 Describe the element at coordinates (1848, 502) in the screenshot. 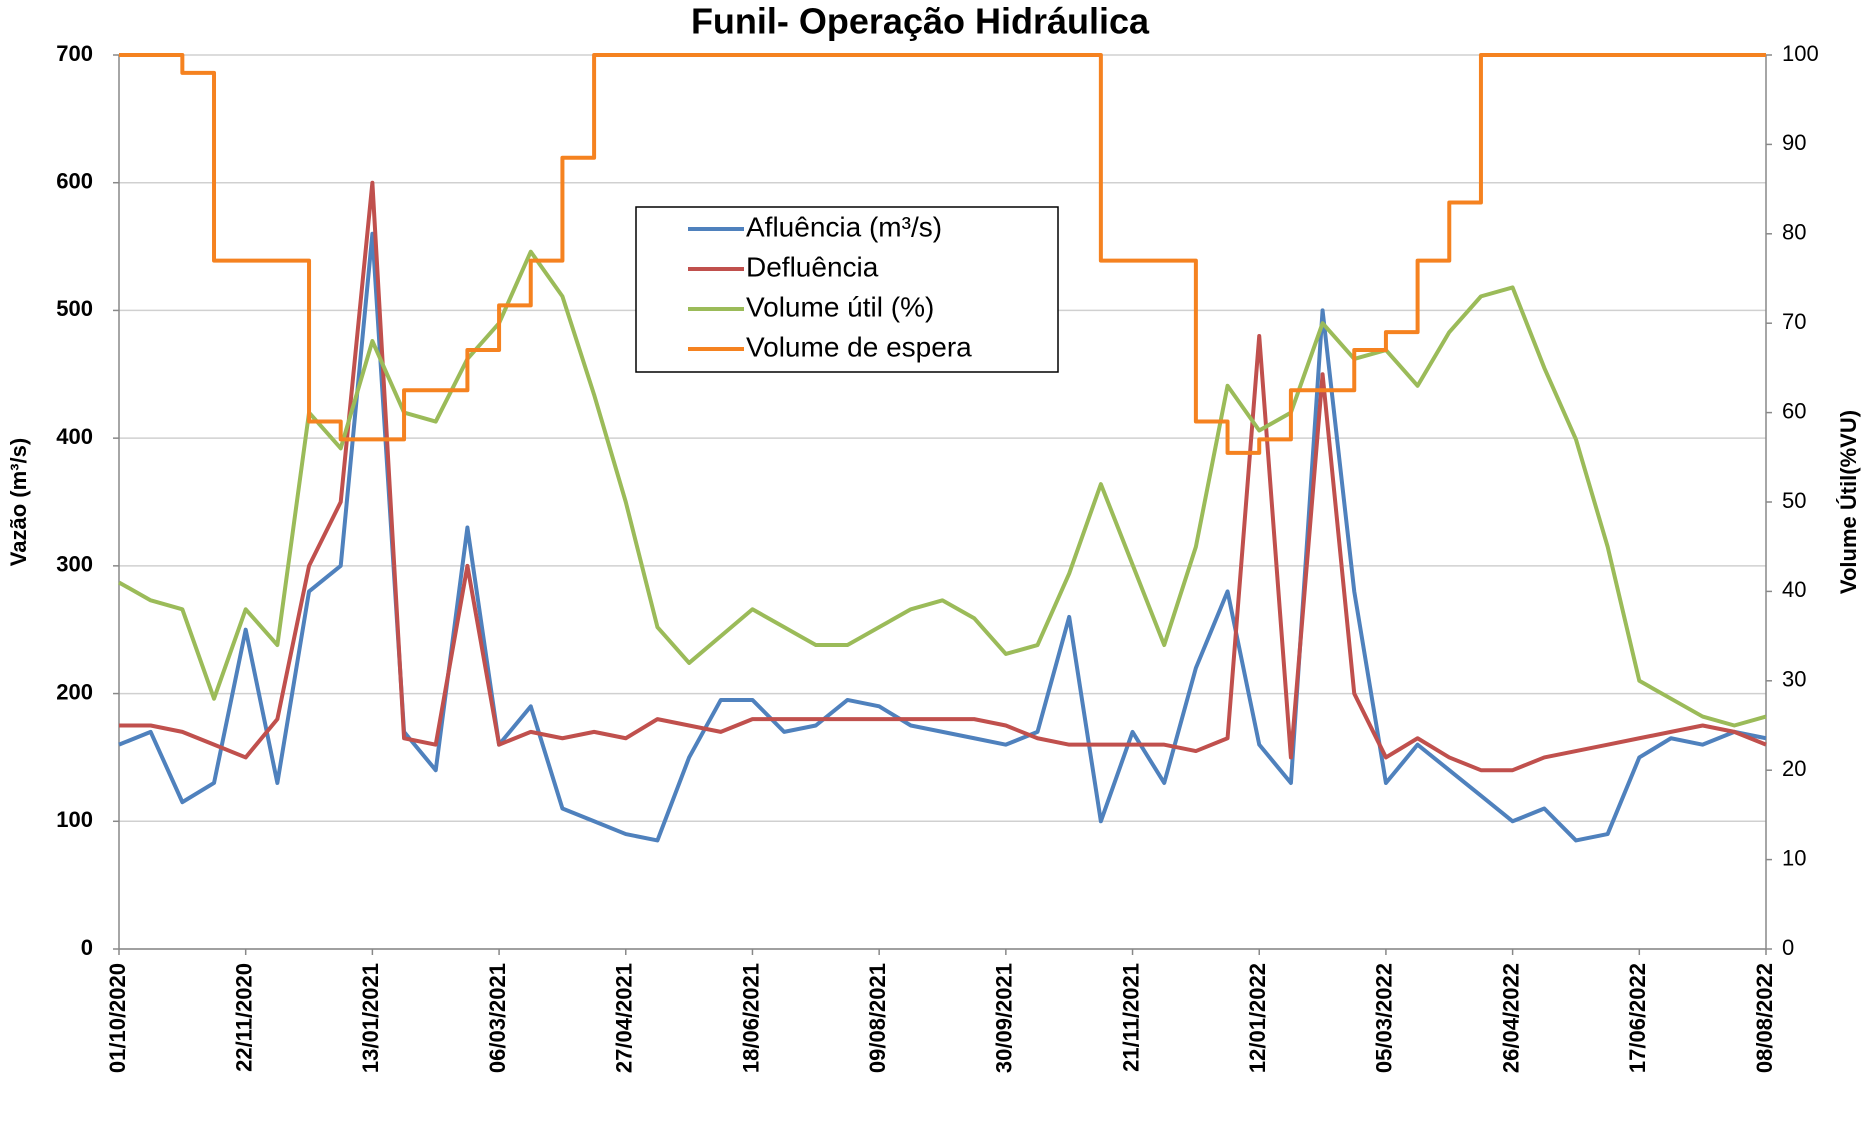

I see `y2-axis-title: Volume Útil(%VU)` at that location.